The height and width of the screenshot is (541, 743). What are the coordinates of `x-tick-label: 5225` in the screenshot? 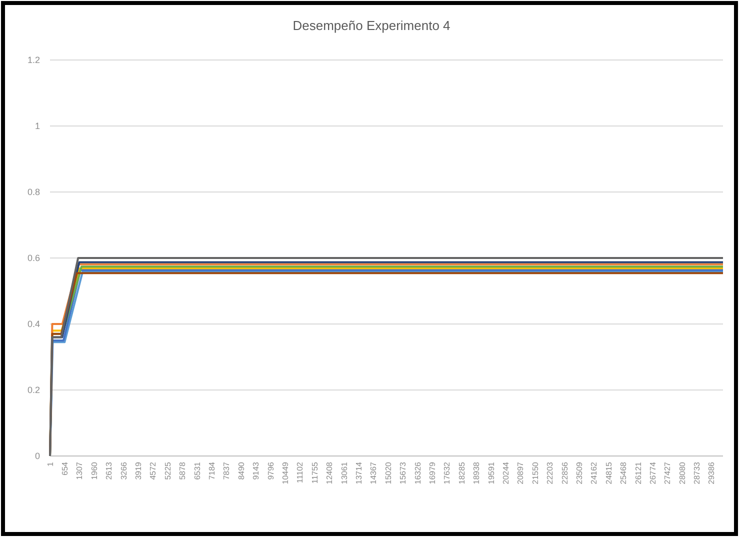 It's located at (167, 470).